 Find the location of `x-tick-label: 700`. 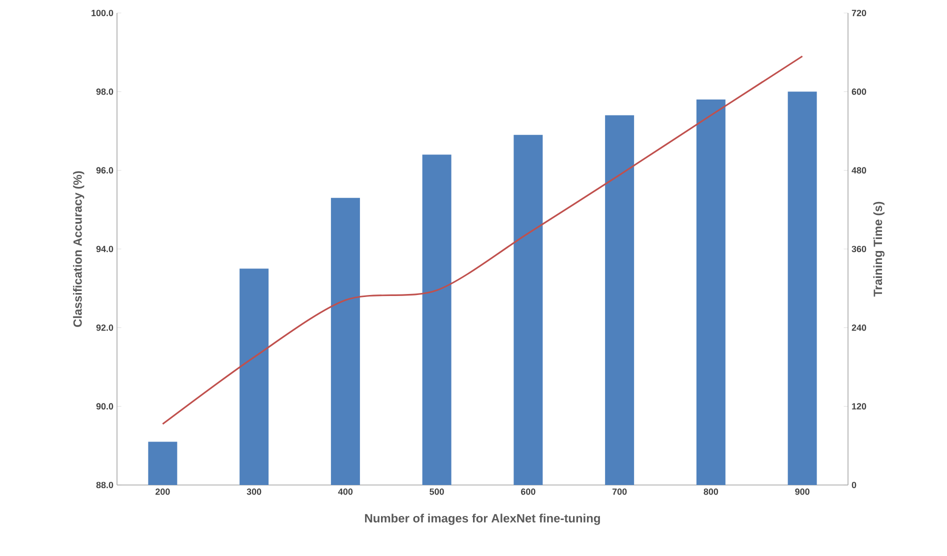

x-tick-label: 700 is located at coordinates (619, 491).